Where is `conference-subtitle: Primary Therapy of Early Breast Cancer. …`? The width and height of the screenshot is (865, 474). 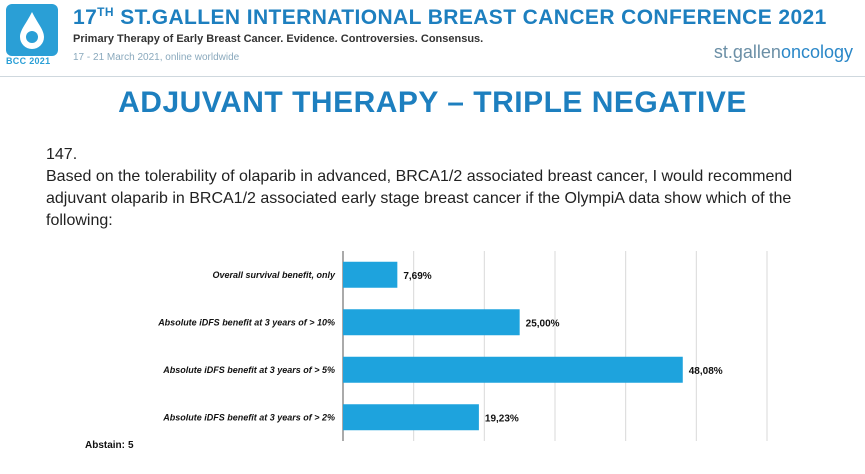 conference-subtitle: Primary Therapy of Early Breast Cancer. … is located at coordinates (278, 39).